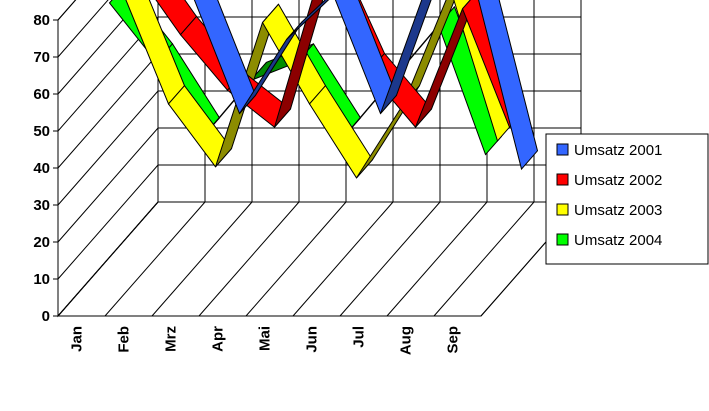 The image size is (709, 411). What do you see at coordinates (41, 94) in the screenshot?
I see `y-tick-label: 60` at bounding box center [41, 94].